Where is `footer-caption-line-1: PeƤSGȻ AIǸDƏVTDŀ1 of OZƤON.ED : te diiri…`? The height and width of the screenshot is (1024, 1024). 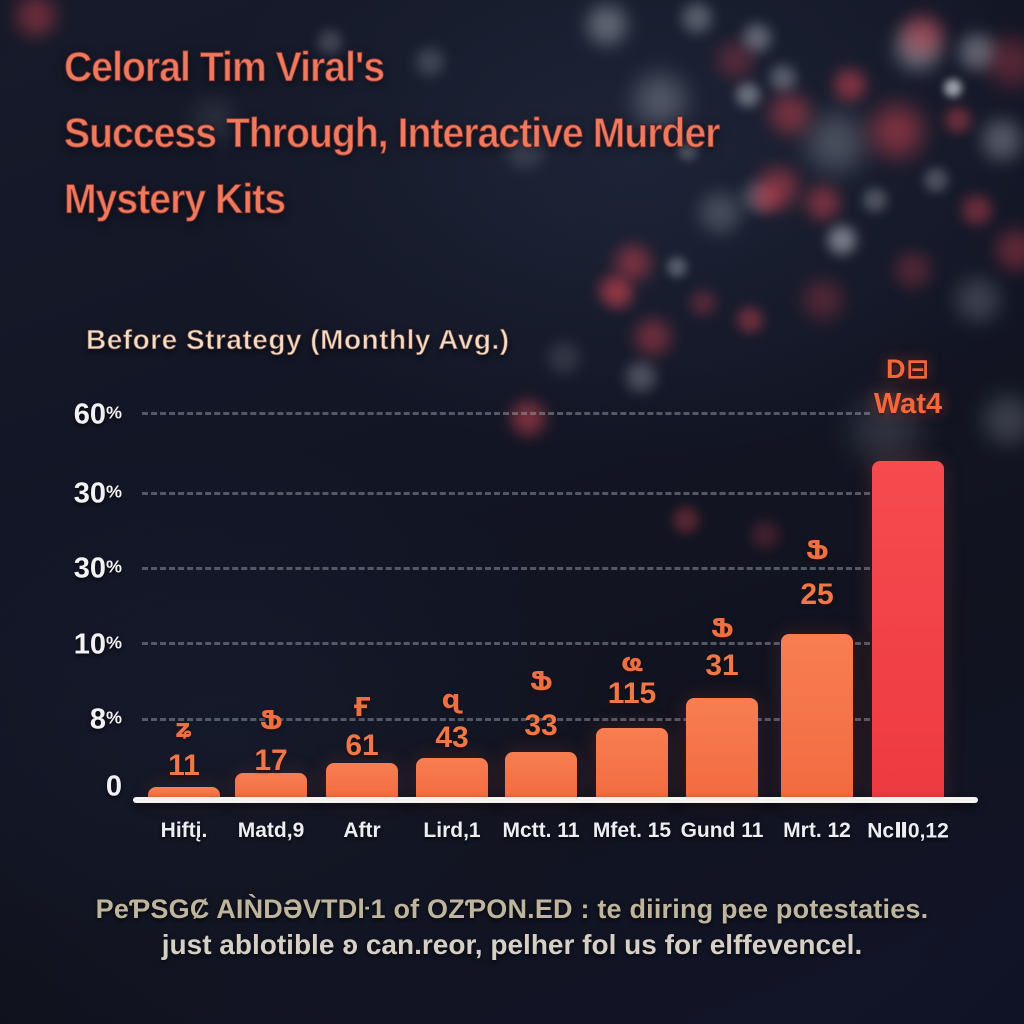 footer-caption-line-1: PeƤSGȻ AIǸDƏVTDŀ1 of OZƤON.ED : te diiri… is located at coordinates (512, 909).